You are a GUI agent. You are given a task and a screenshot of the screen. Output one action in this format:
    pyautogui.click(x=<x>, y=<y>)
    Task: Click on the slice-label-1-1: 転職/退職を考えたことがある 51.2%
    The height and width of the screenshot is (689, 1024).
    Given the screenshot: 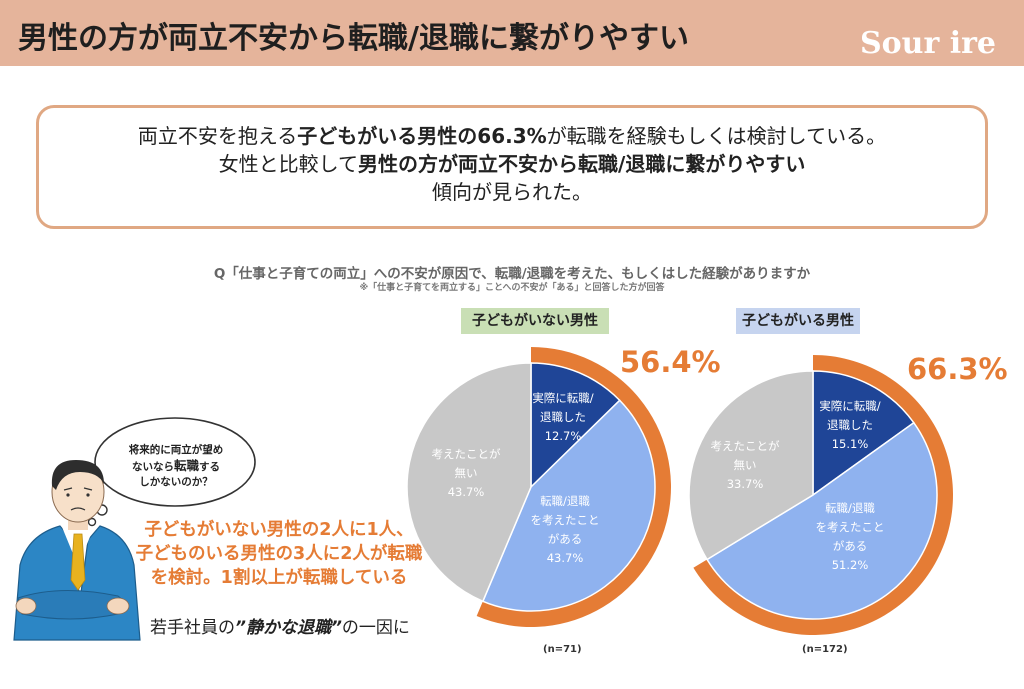 What is the action you would take?
    pyautogui.click(x=850, y=536)
    